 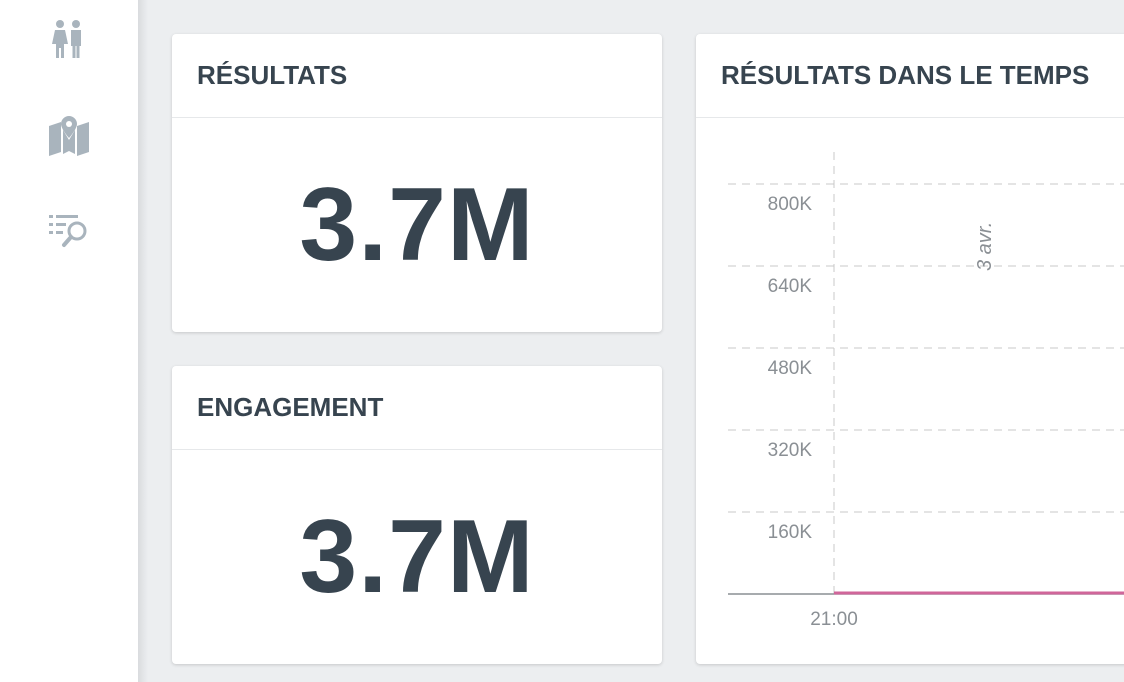 What do you see at coordinates (790, 286) in the screenshot?
I see `y-tick-label: 640K` at bounding box center [790, 286].